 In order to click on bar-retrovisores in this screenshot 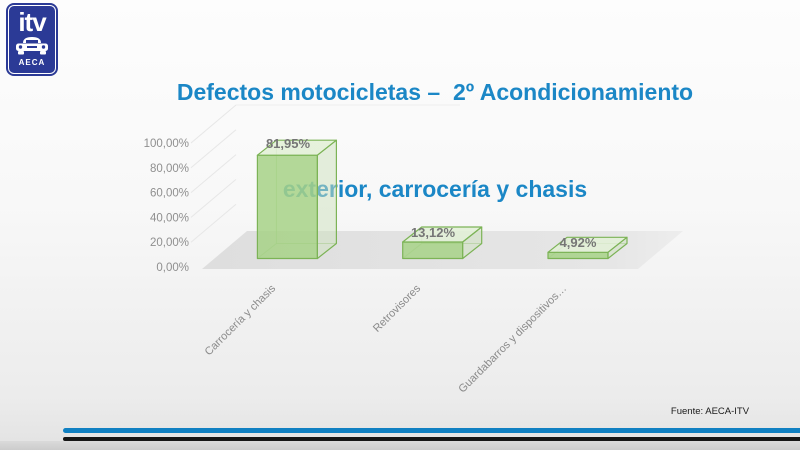, I will do `click(442, 243)`.